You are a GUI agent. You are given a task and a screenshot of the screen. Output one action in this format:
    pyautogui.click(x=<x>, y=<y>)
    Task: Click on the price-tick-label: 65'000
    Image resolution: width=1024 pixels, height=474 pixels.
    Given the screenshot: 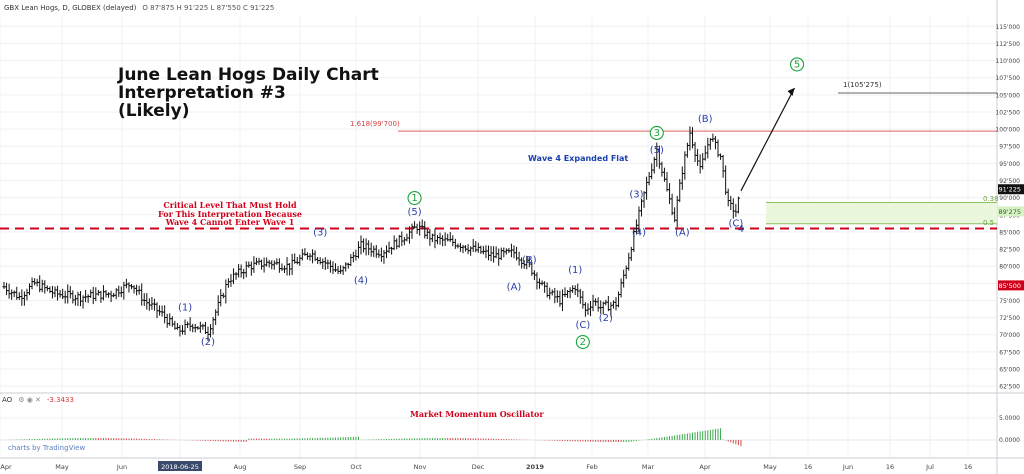 What is the action you would take?
    pyautogui.click(x=1009, y=370)
    